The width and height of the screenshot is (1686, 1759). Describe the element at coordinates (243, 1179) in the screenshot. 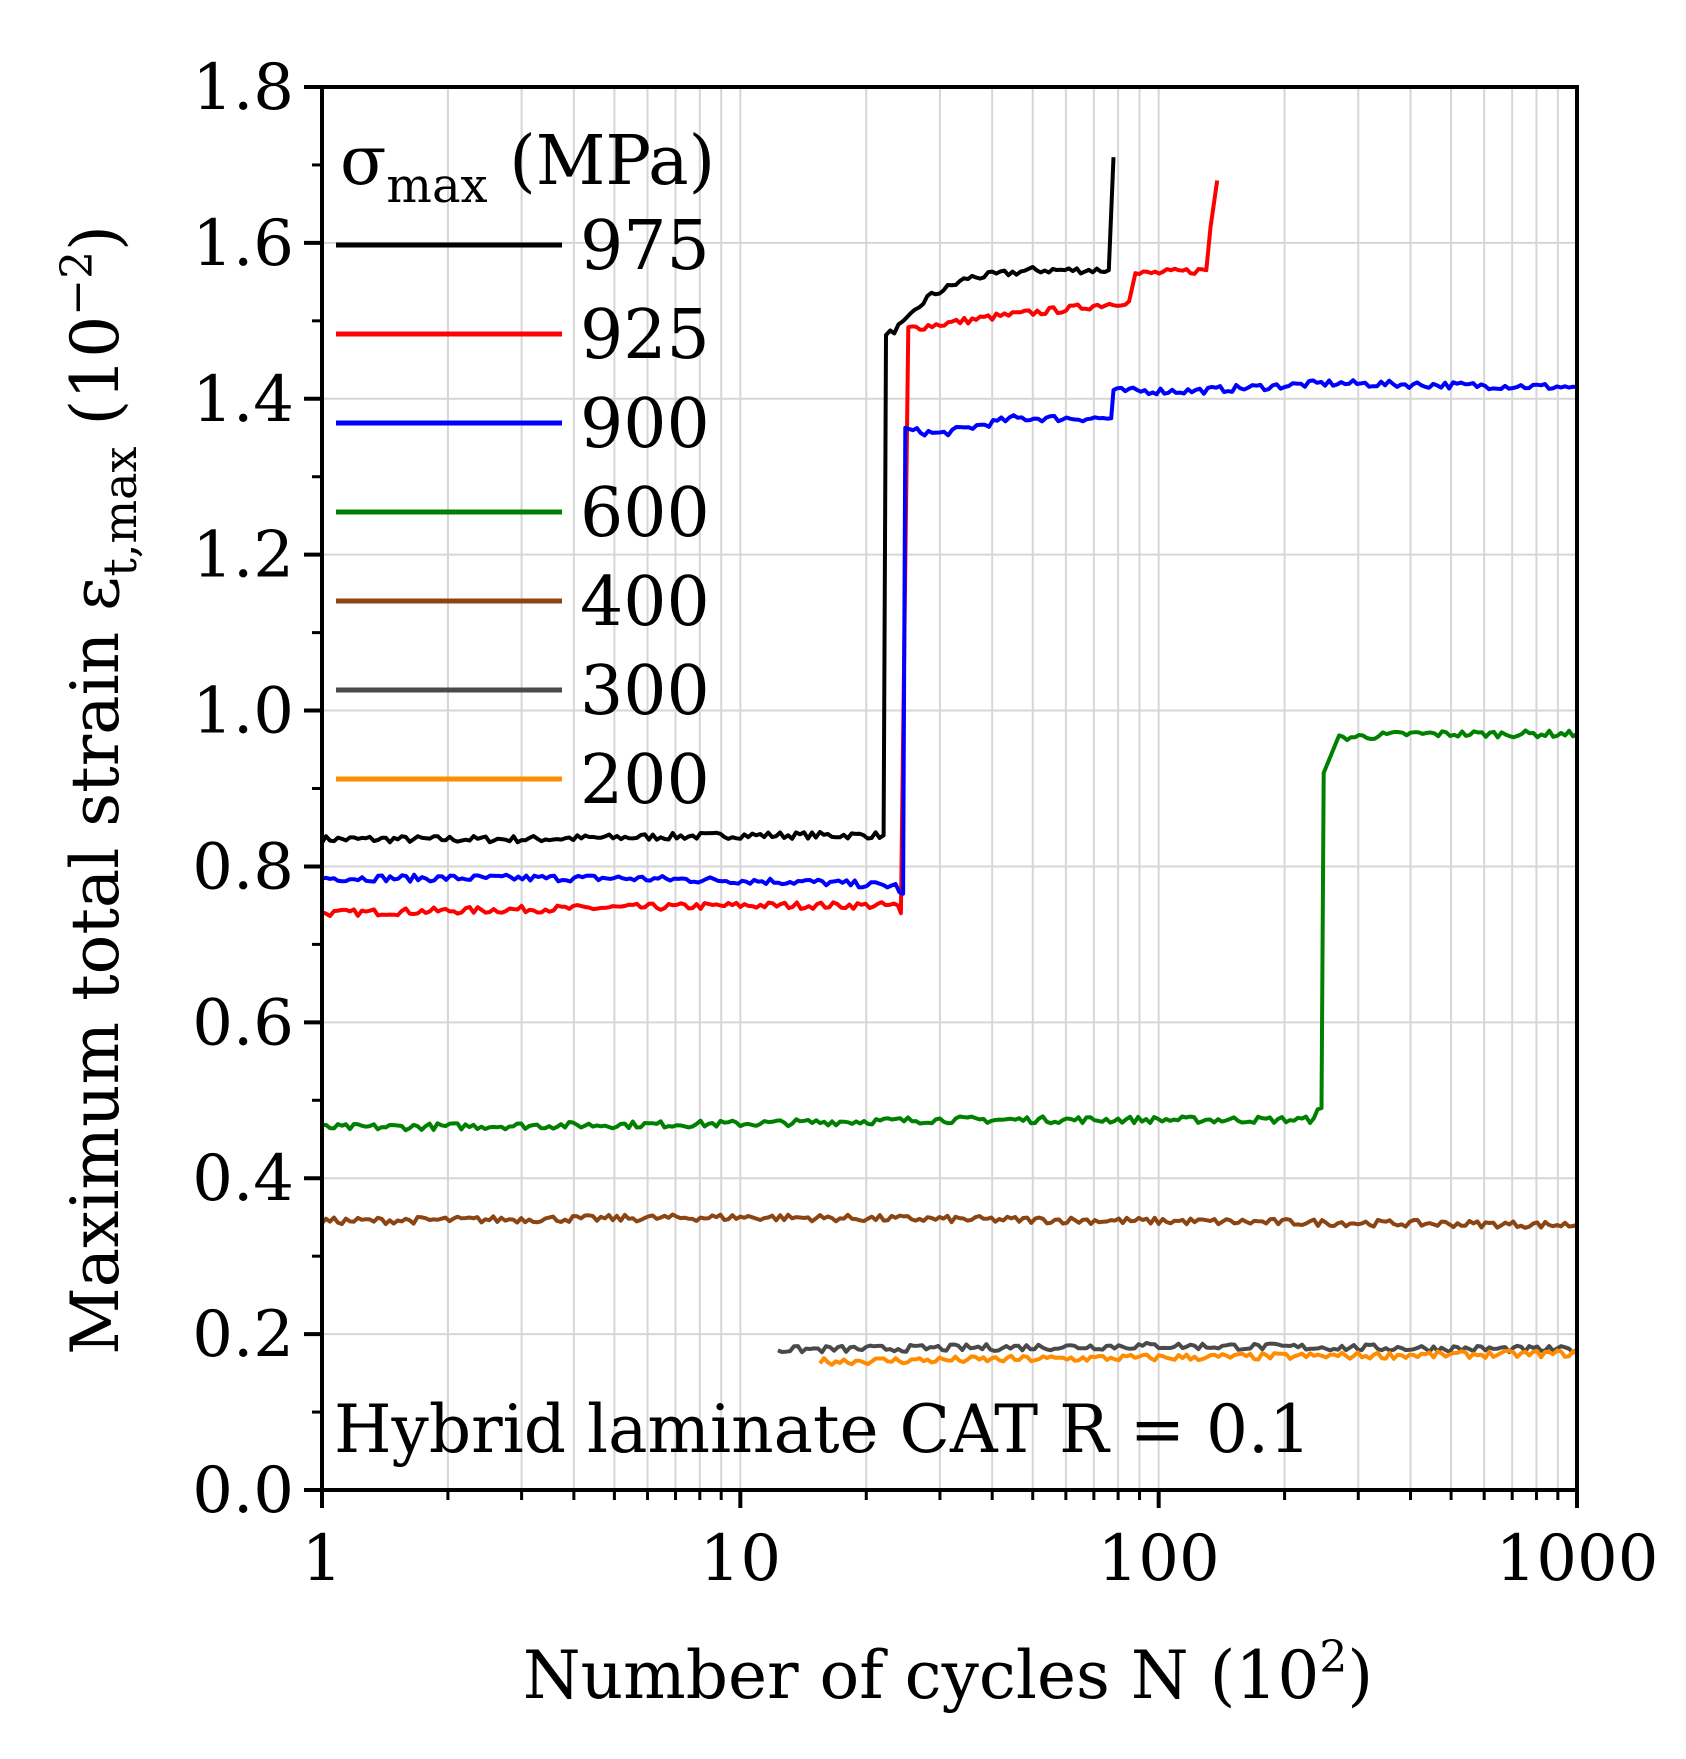

I see `y-tick-label: 0.4` at that location.